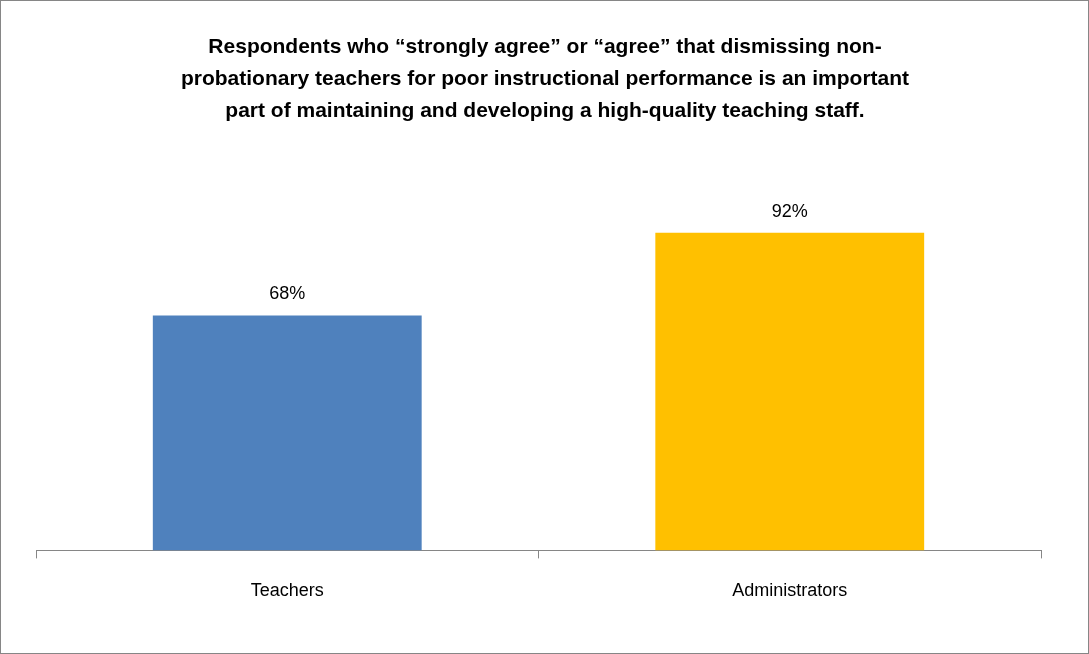 The width and height of the screenshot is (1089, 654). Describe the element at coordinates (287, 590) in the screenshot. I see `x-tick-label: Teachers` at that location.